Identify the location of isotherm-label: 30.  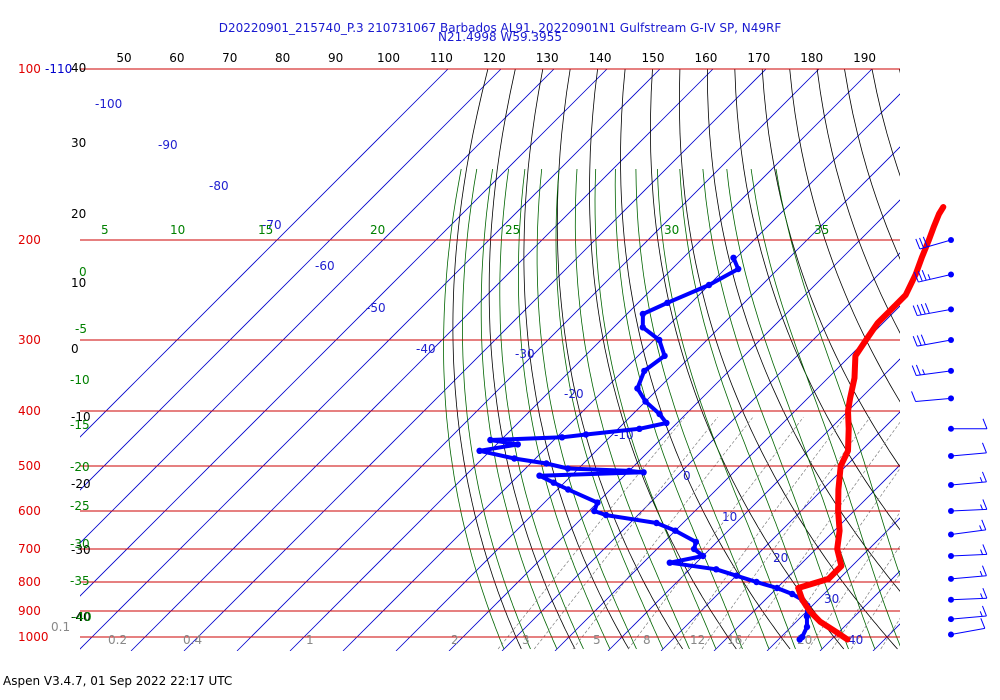
(831, 599).